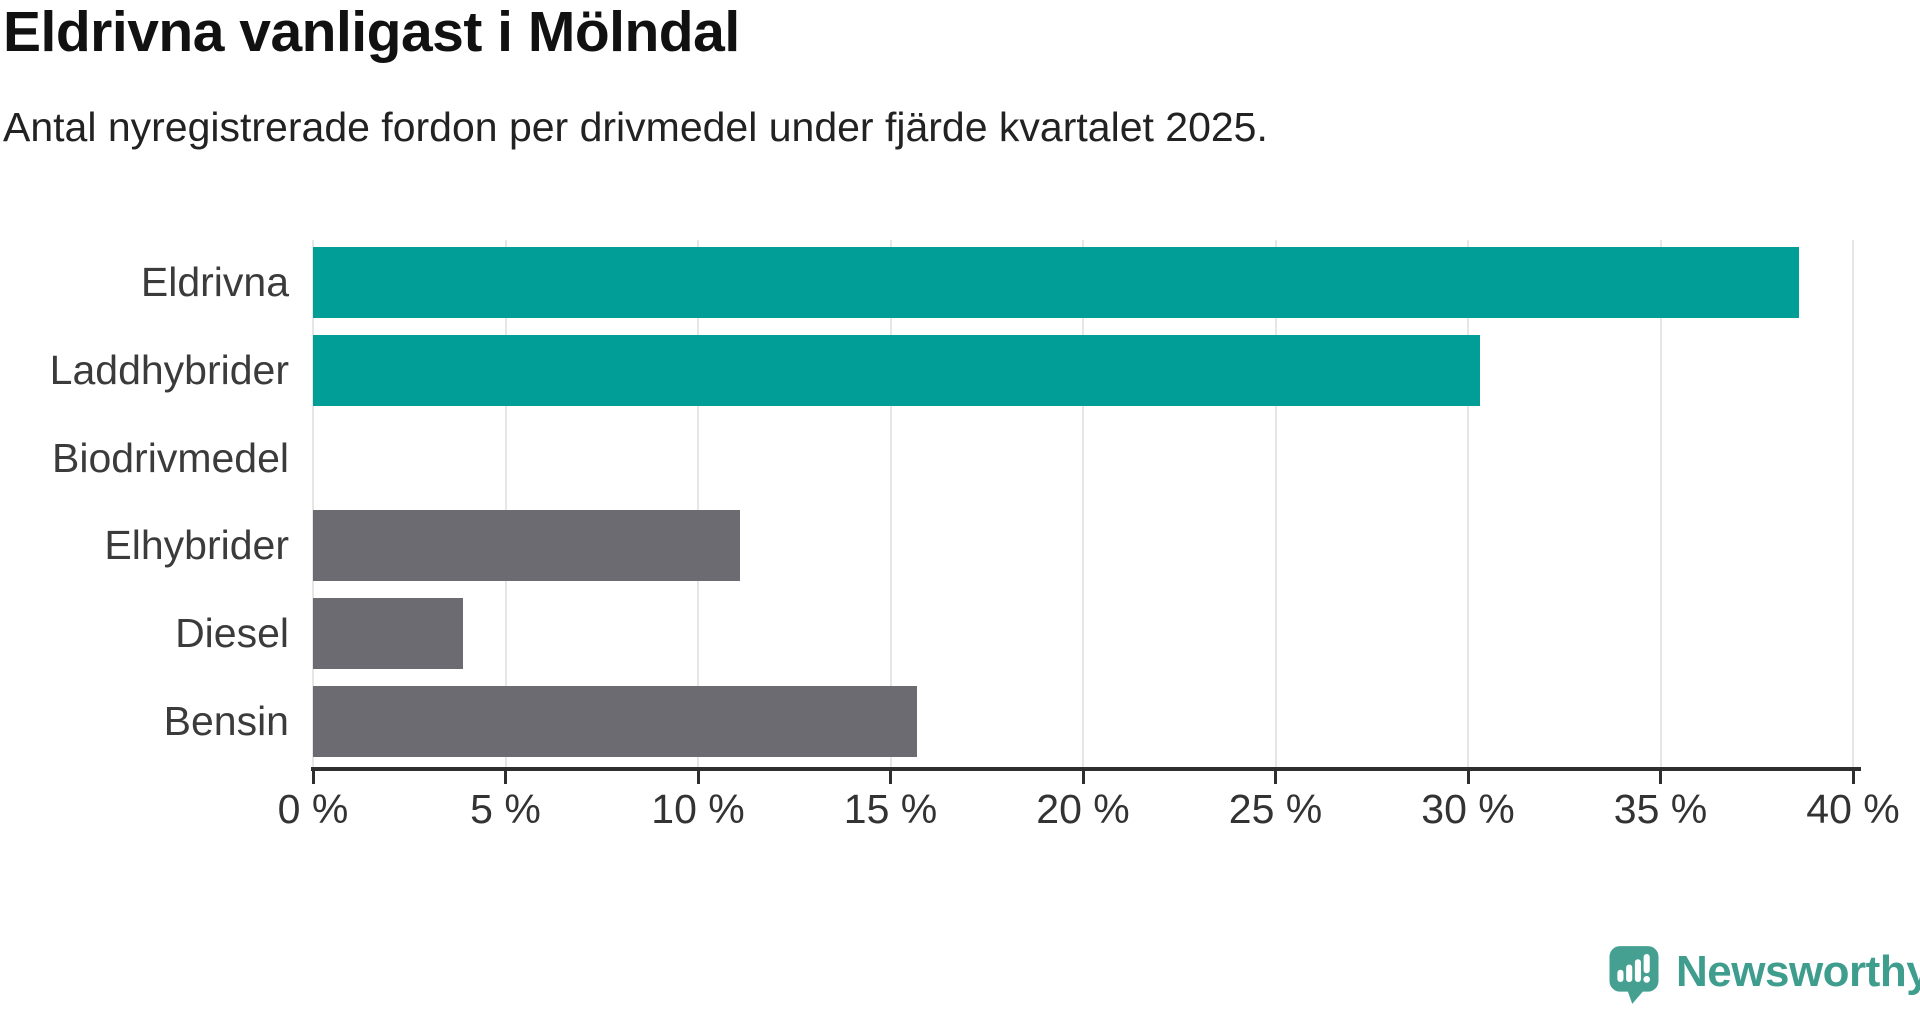 This screenshot has height=1010, width=1920. What do you see at coordinates (196, 545) in the screenshot?
I see `category-label-elhybrider: Elhybrider` at bounding box center [196, 545].